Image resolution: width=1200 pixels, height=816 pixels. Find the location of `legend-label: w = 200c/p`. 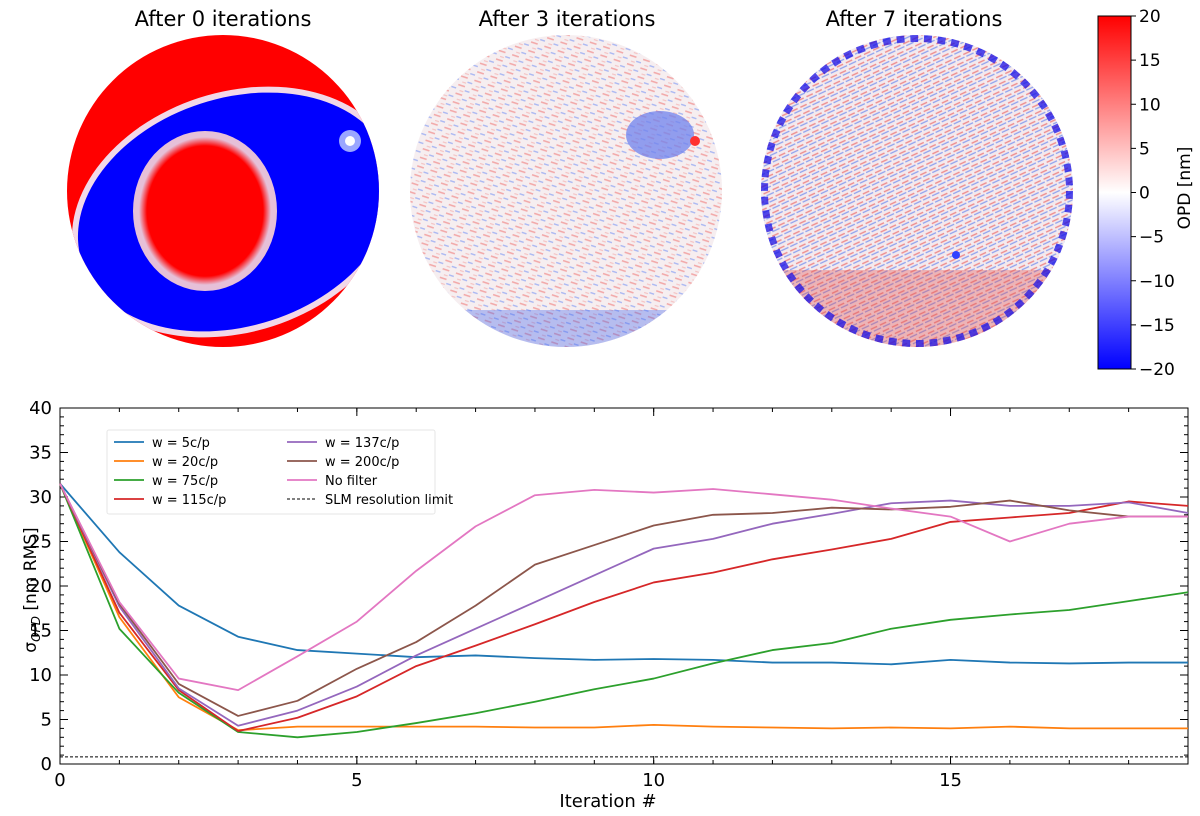

legend-label: w = 200c/p is located at coordinates (362, 462).